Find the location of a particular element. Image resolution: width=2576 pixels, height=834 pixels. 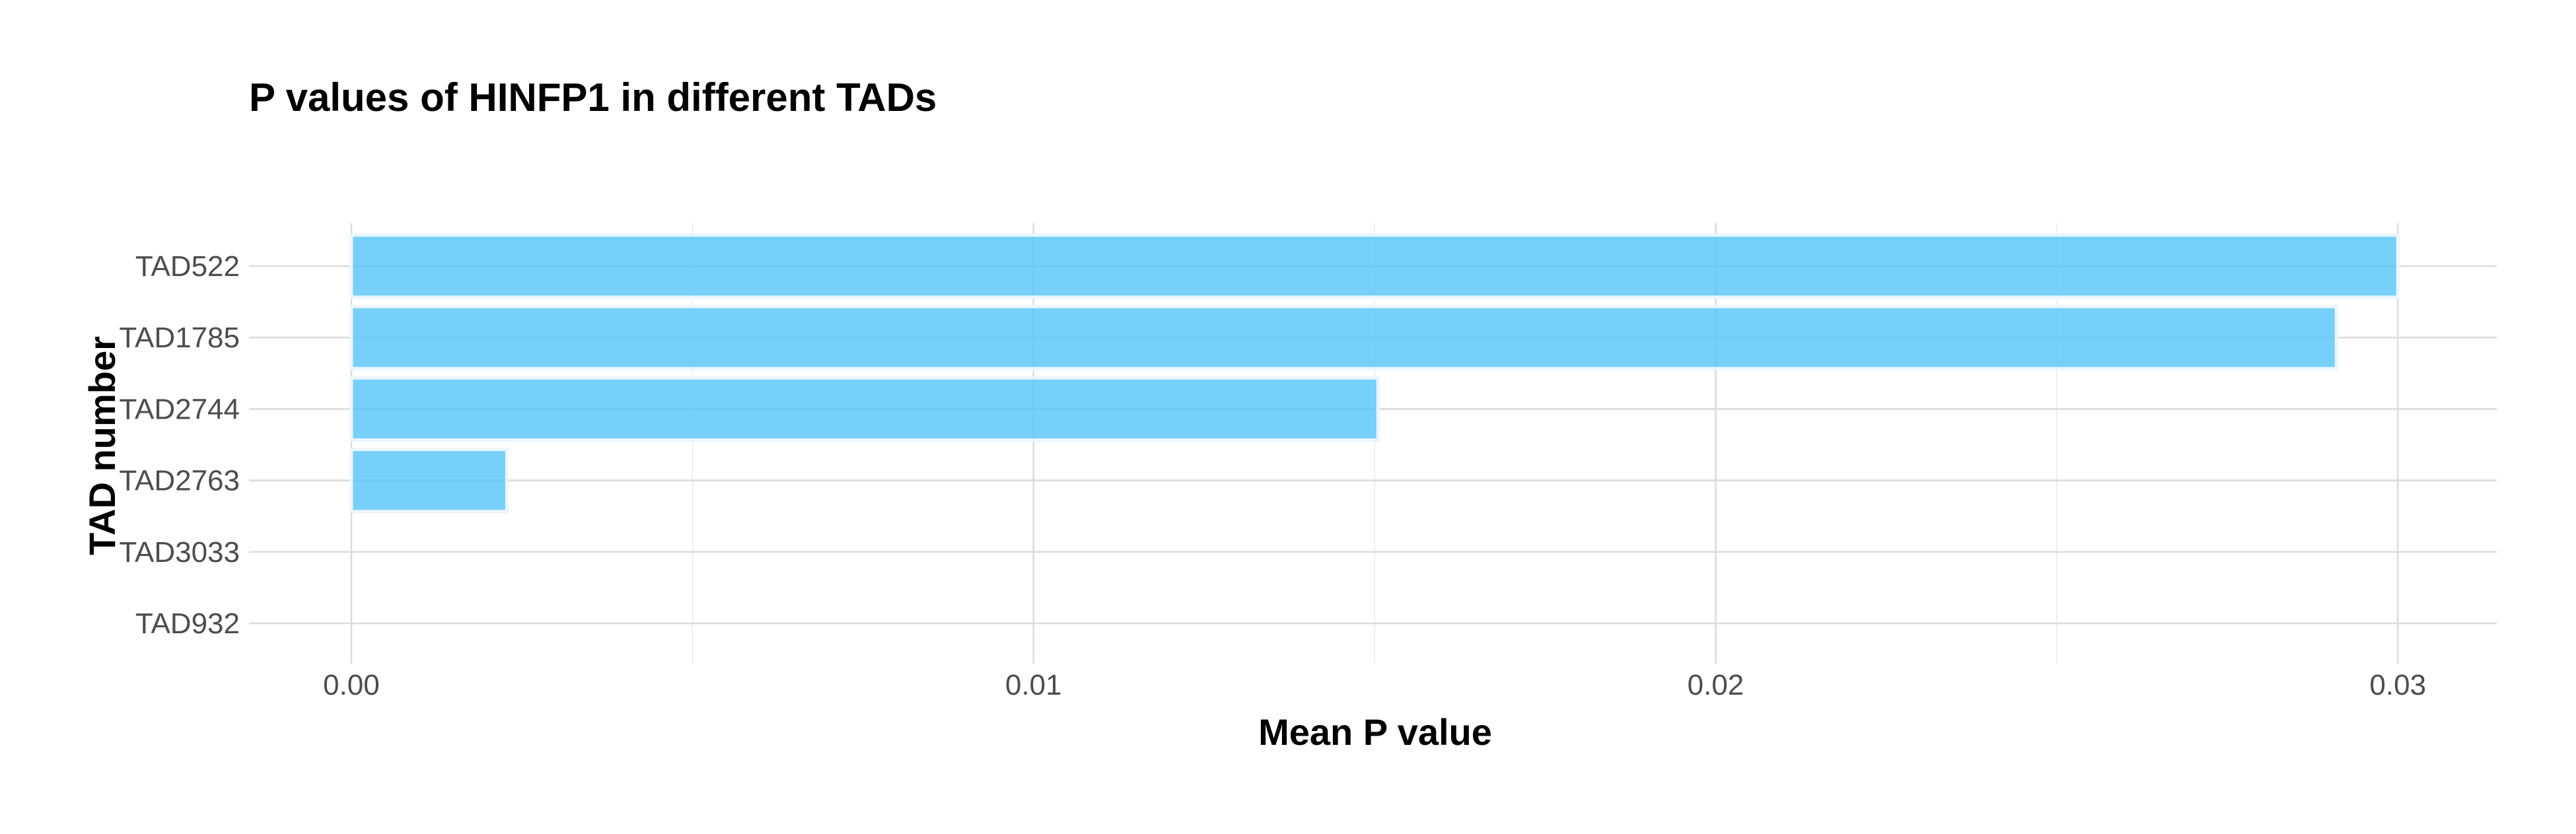

y-tick-labels: TAD522 TAD1785 TAD2744 TAD2763 TAD3033 TAD932 is located at coordinates (179, 445).